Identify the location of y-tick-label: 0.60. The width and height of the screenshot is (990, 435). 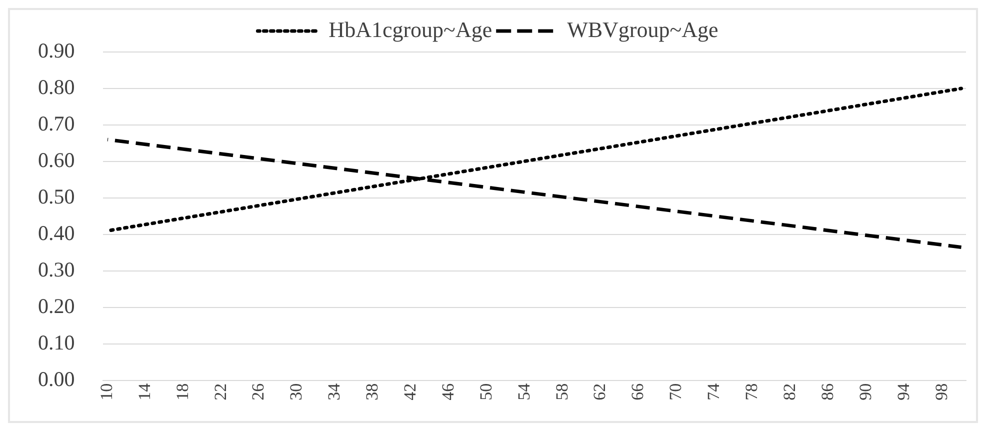
(56, 160).